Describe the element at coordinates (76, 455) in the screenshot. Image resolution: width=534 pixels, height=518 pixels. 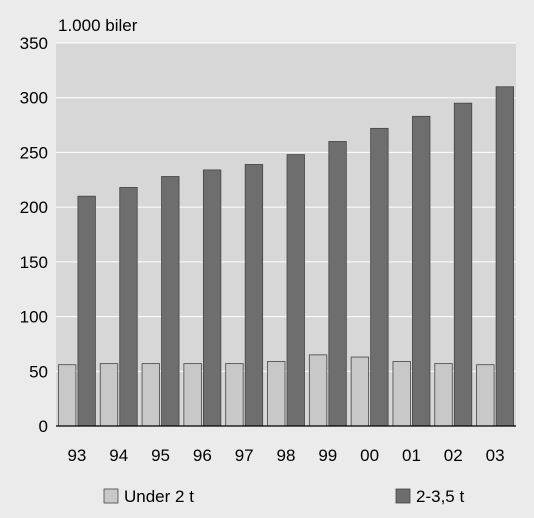
I see `xtick-label-93: 93` at that location.